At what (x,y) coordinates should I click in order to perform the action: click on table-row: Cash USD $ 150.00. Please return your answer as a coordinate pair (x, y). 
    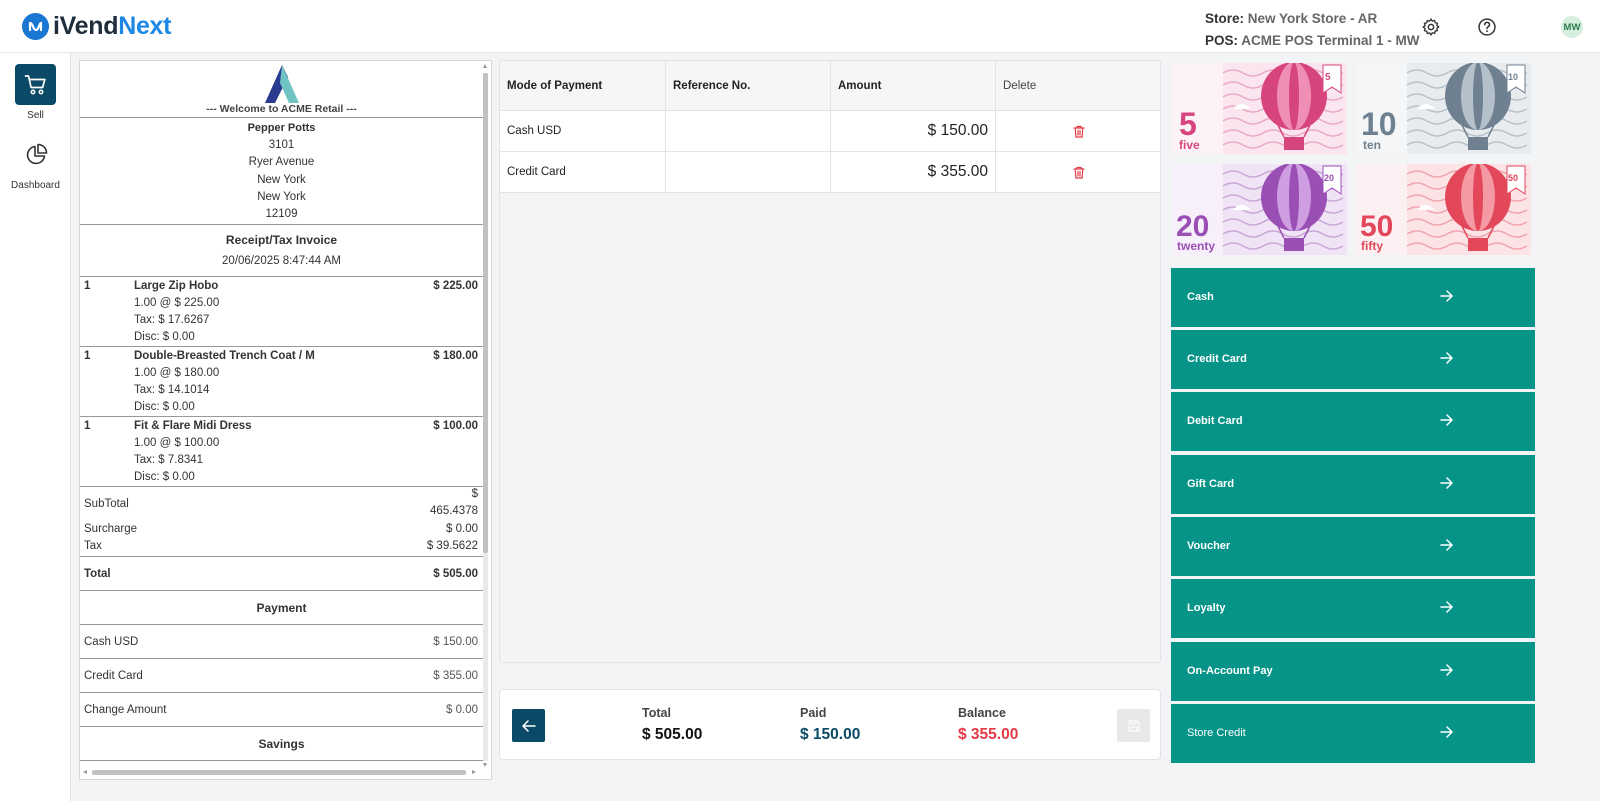
    Looking at the image, I should click on (830, 131).